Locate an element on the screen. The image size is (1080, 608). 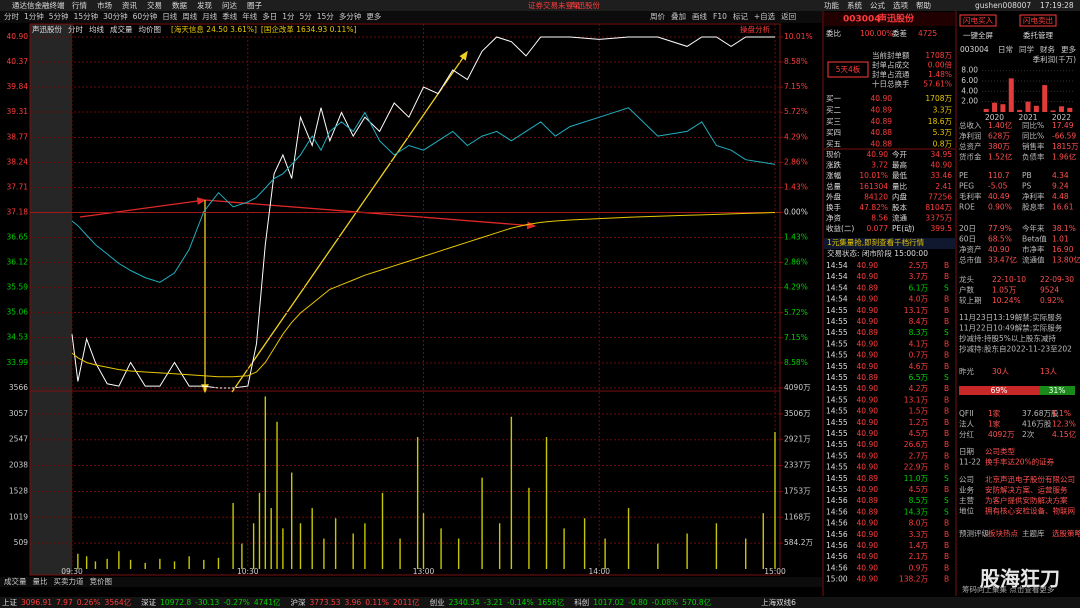
period-tab: 5分 is located at coordinates (305, 16).